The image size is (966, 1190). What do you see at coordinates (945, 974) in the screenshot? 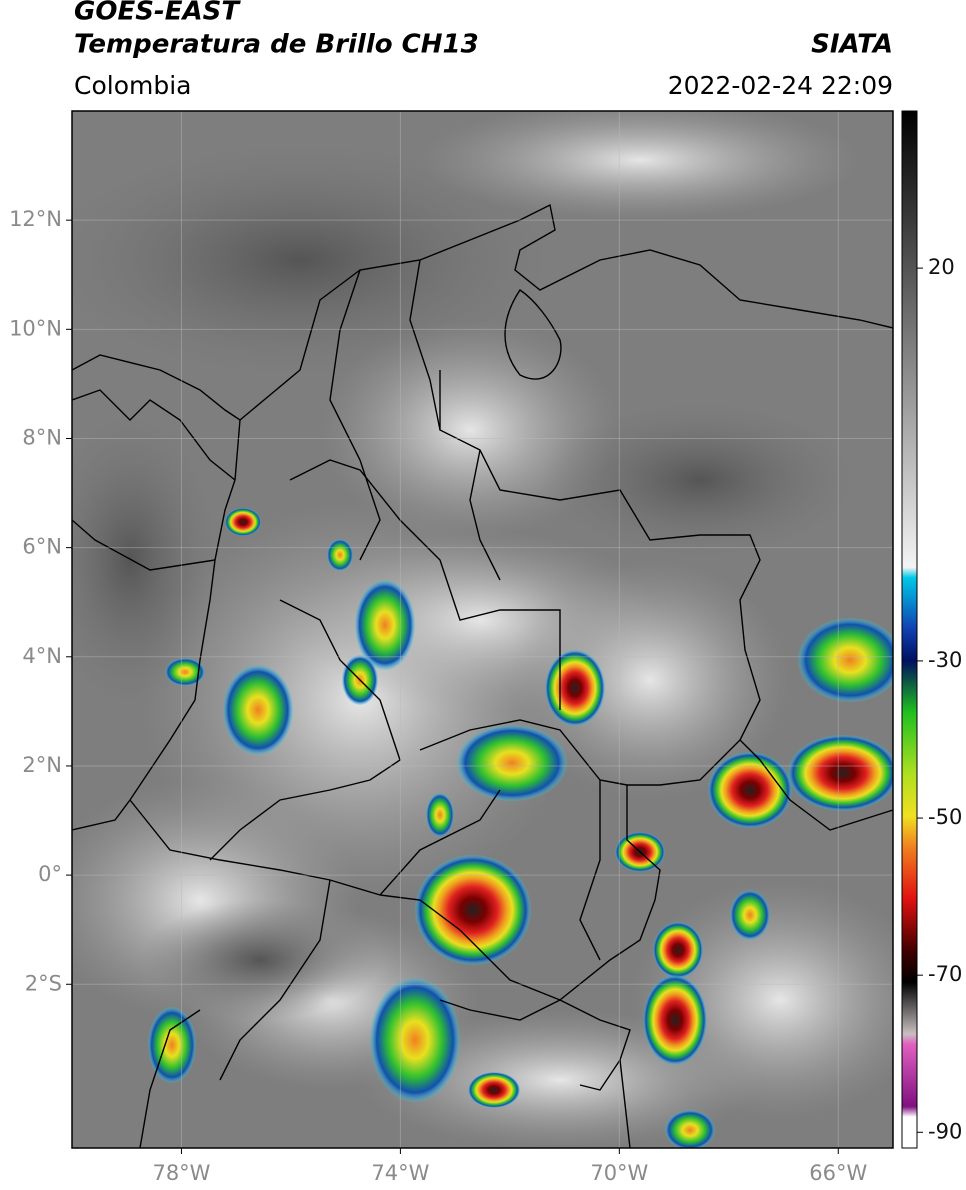
I see `colorbar-tick-label: -70` at bounding box center [945, 974].